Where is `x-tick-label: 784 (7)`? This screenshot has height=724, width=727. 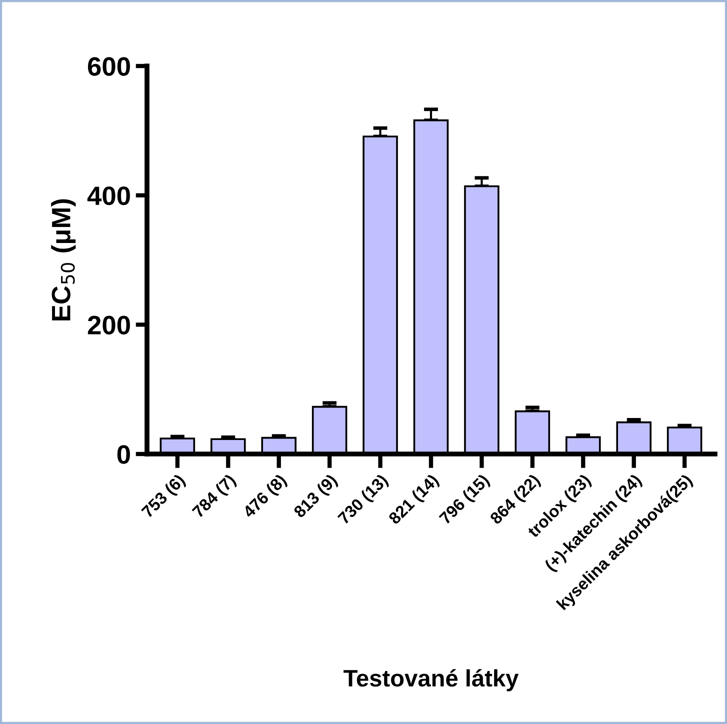 x-tick-label: 784 (7) is located at coordinates (215, 497).